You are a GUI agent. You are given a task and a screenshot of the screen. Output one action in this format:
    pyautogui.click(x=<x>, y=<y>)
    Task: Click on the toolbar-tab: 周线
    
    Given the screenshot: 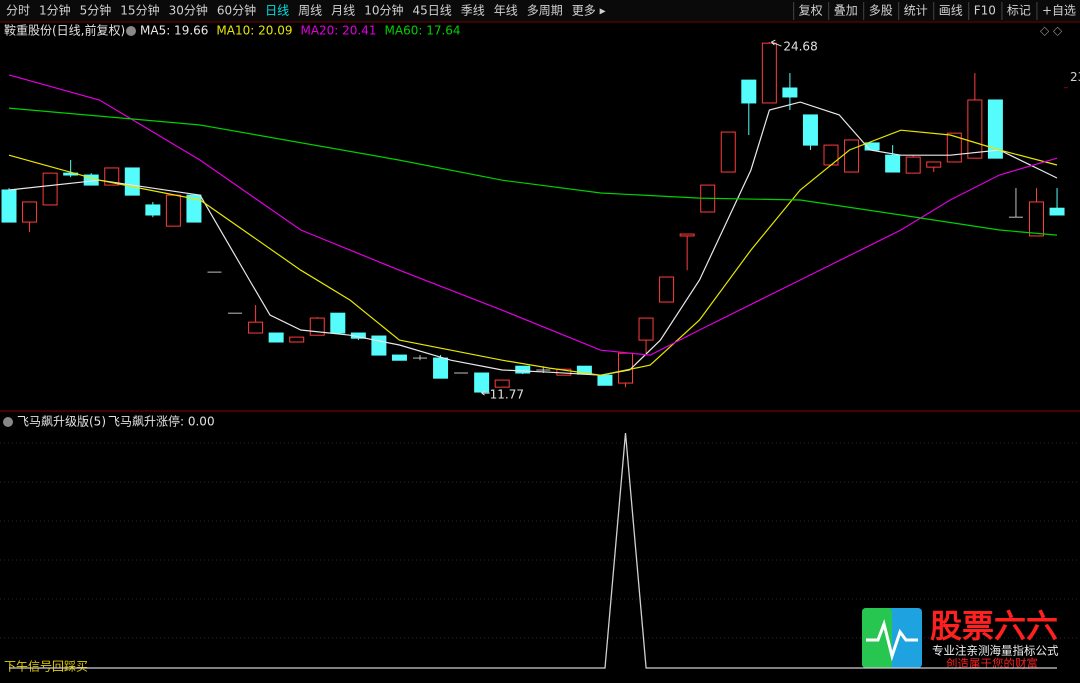 What is the action you would take?
    pyautogui.click(x=310, y=11)
    